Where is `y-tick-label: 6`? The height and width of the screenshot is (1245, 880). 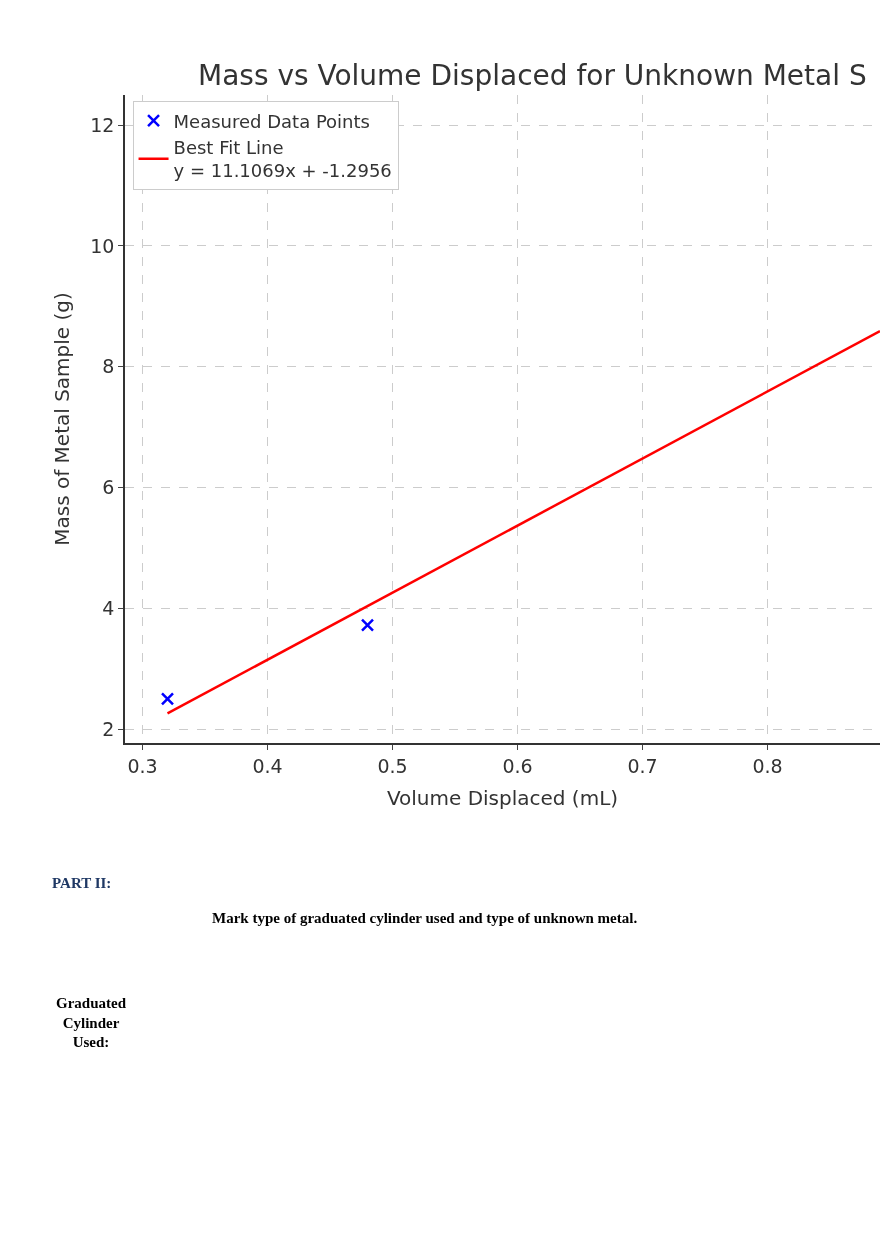
y-tick-label: 6 is located at coordinates (108, 487).